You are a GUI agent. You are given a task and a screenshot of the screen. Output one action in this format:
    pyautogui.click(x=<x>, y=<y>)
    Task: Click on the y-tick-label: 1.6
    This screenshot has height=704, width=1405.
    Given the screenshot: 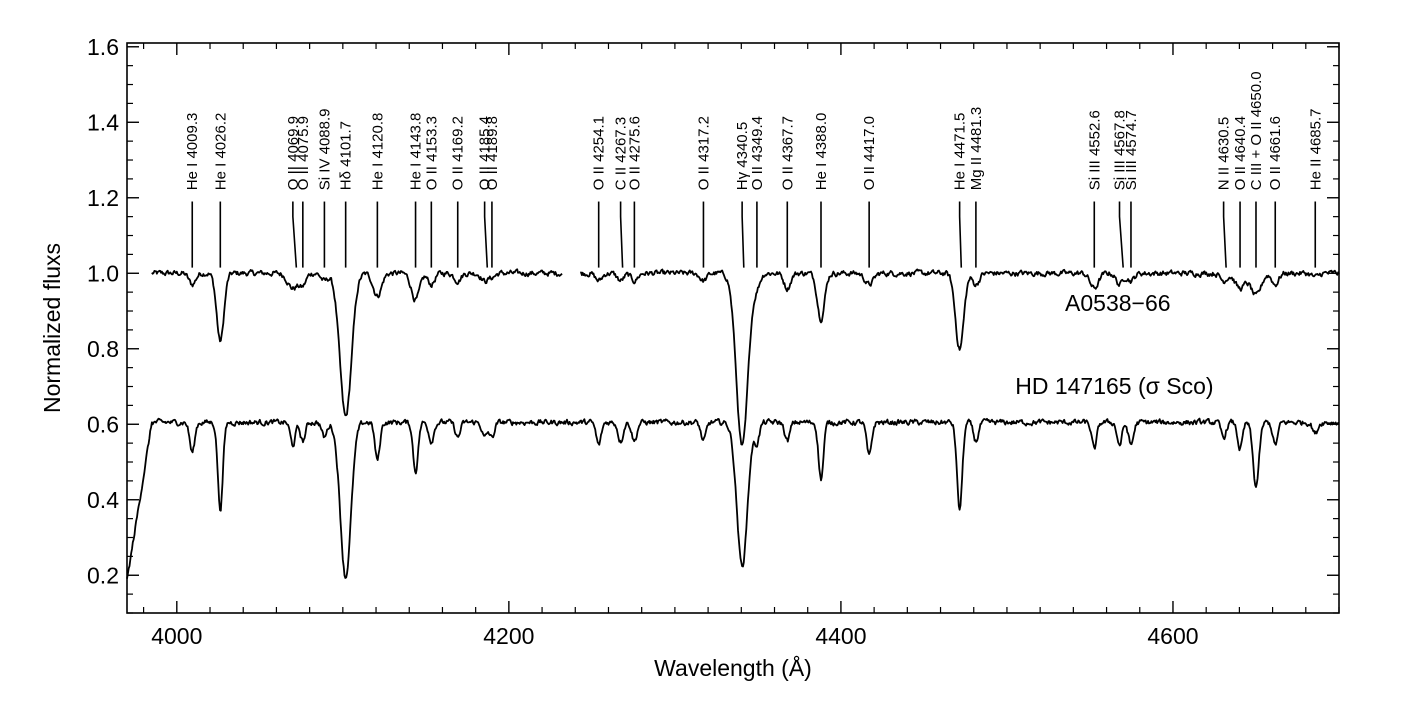 What is the action you would take?
    pyautogui.click(x=103, y=47)
    